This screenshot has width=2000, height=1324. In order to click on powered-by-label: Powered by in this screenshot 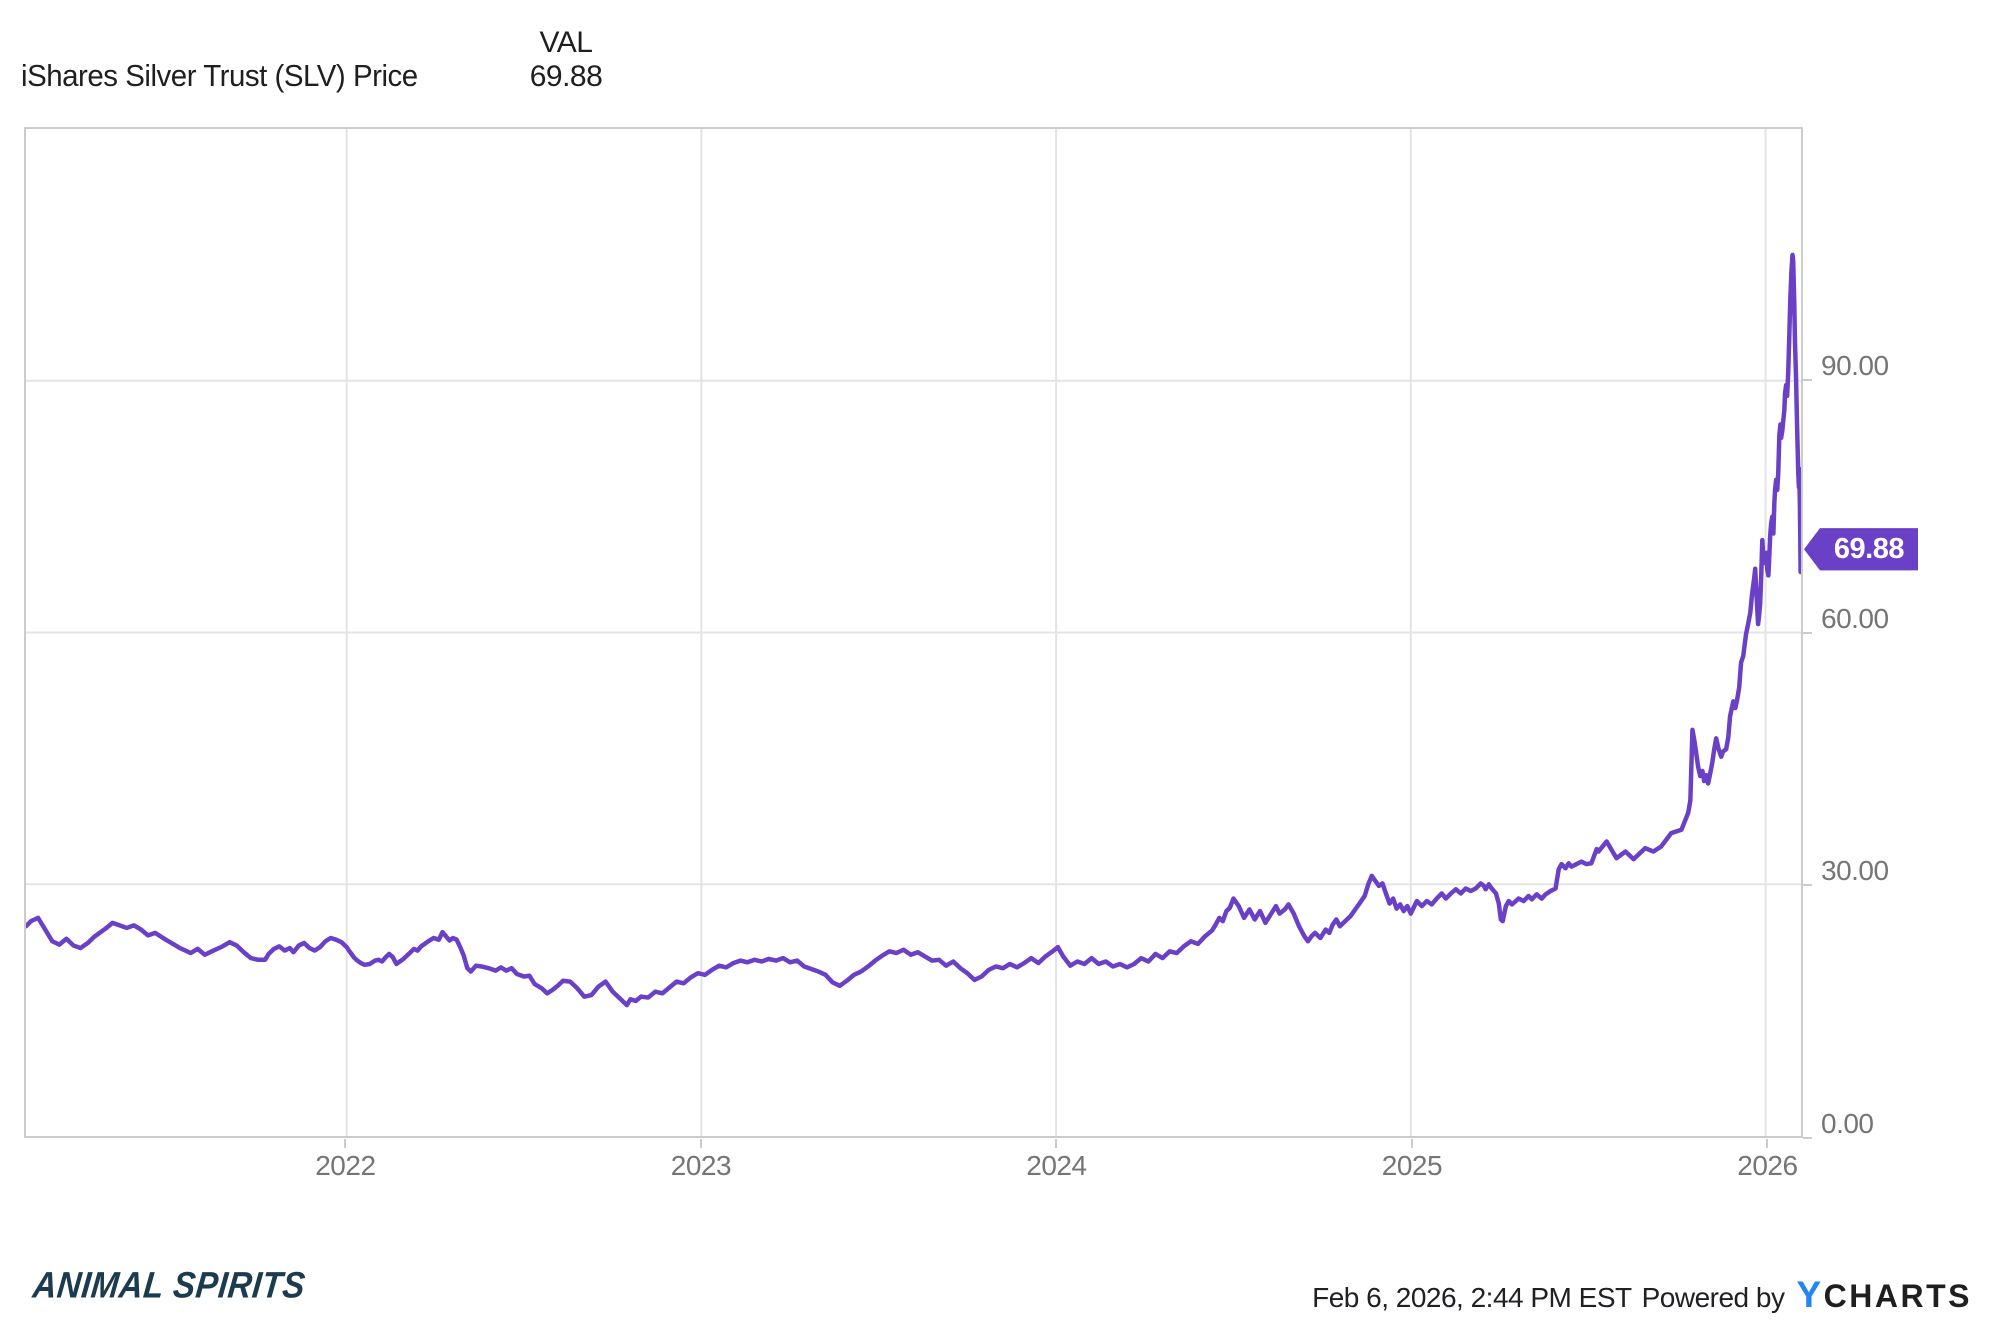, I will do `click(1713, 1297)`.